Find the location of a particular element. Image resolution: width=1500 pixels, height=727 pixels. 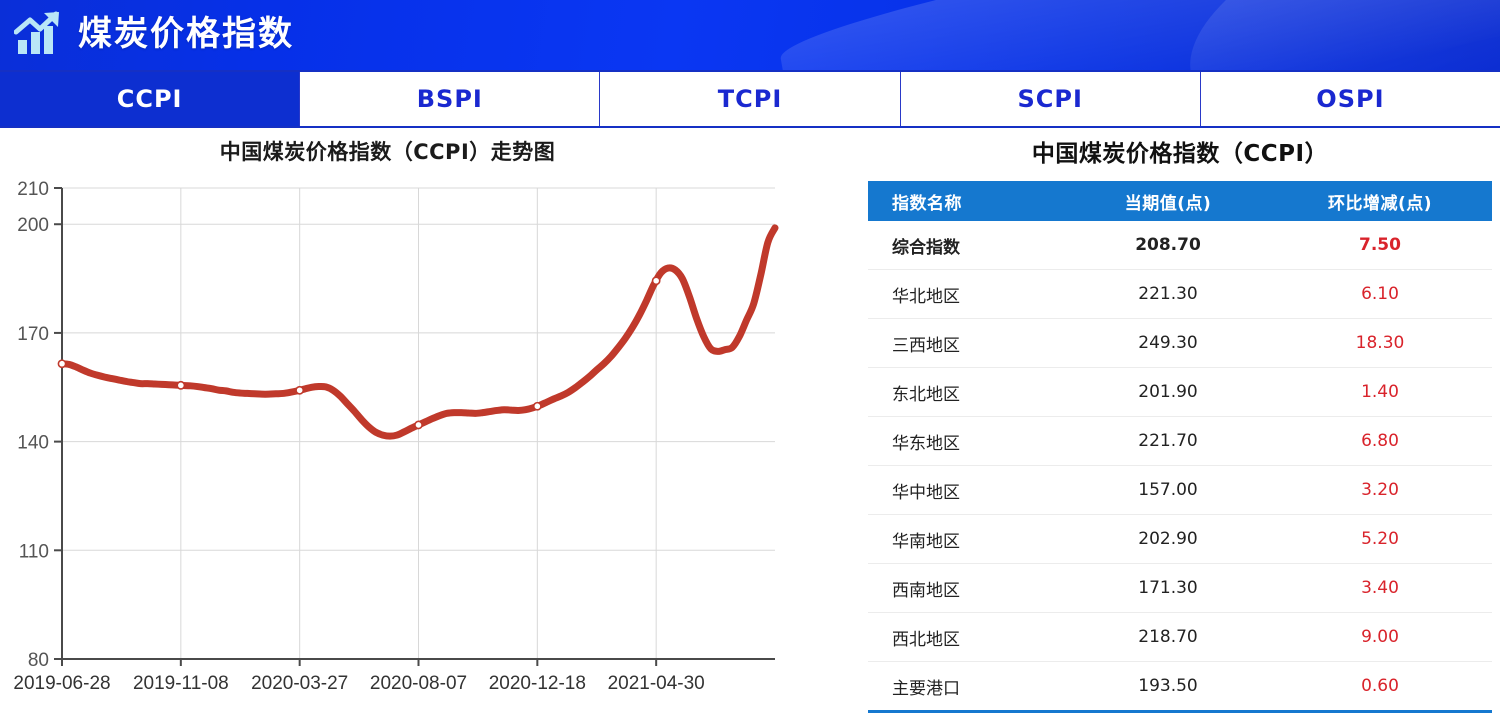

cell-change-value: 6.10 is located at coordinates (1380, 294).